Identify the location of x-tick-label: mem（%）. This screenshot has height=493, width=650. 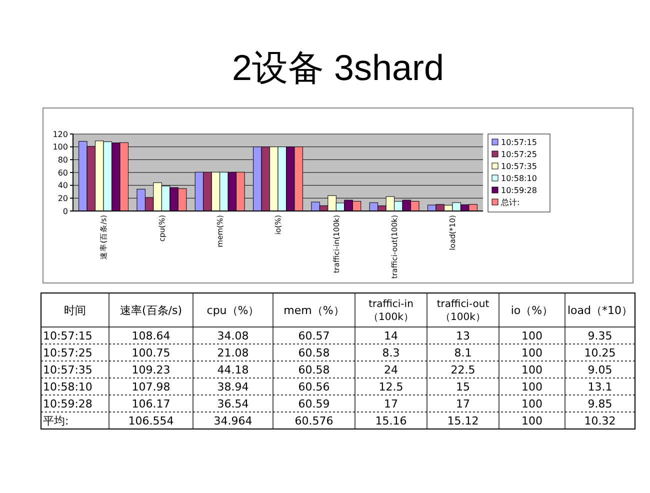
(314, 310).